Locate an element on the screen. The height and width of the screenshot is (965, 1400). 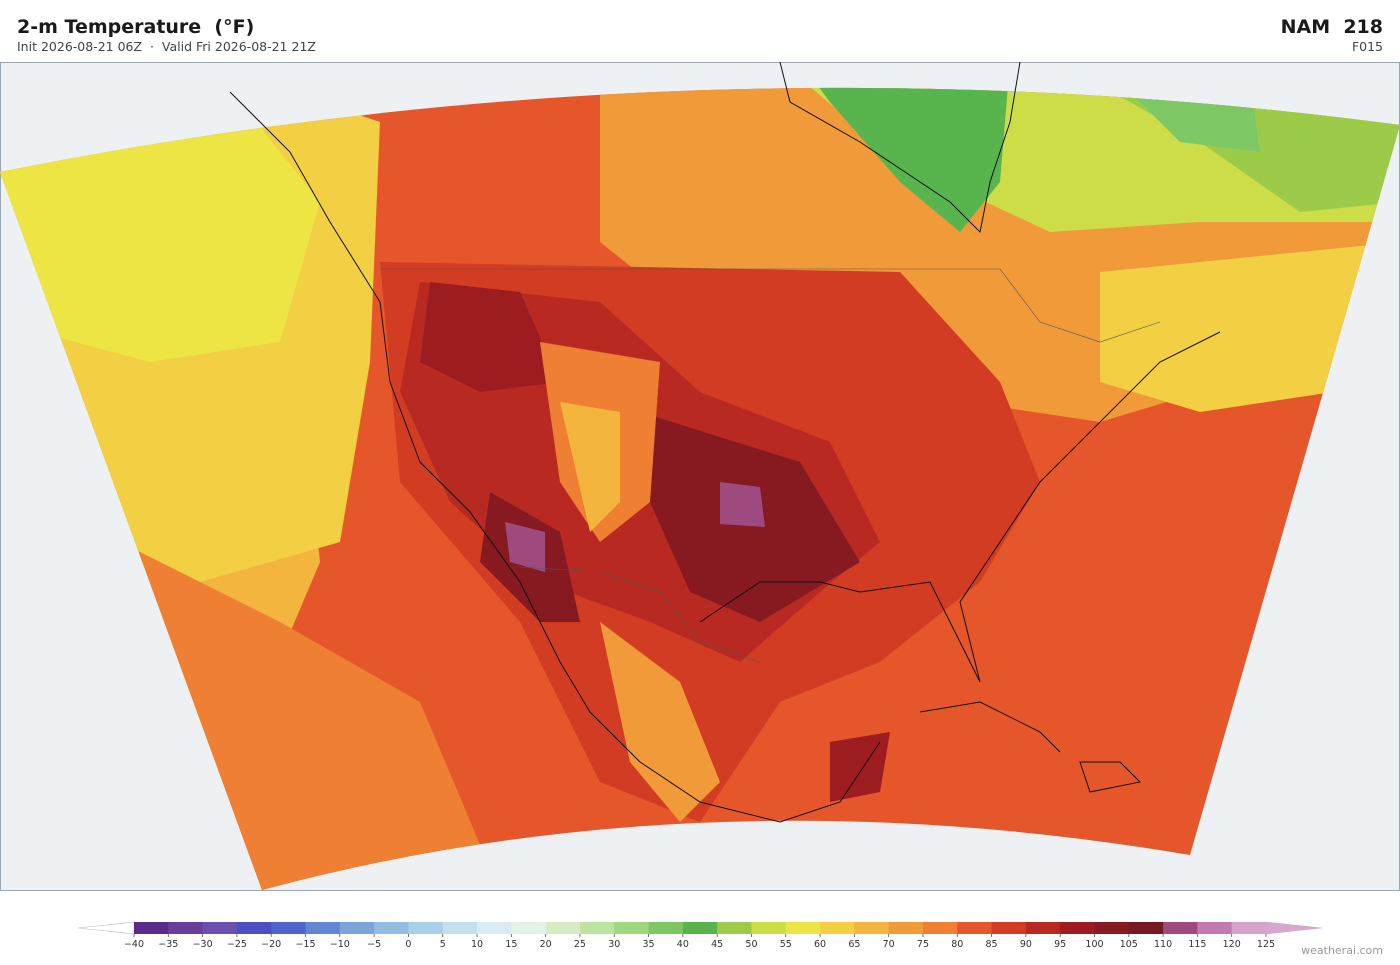
colorbar-tick-label: 125 is located at coordinates (1266, 944).